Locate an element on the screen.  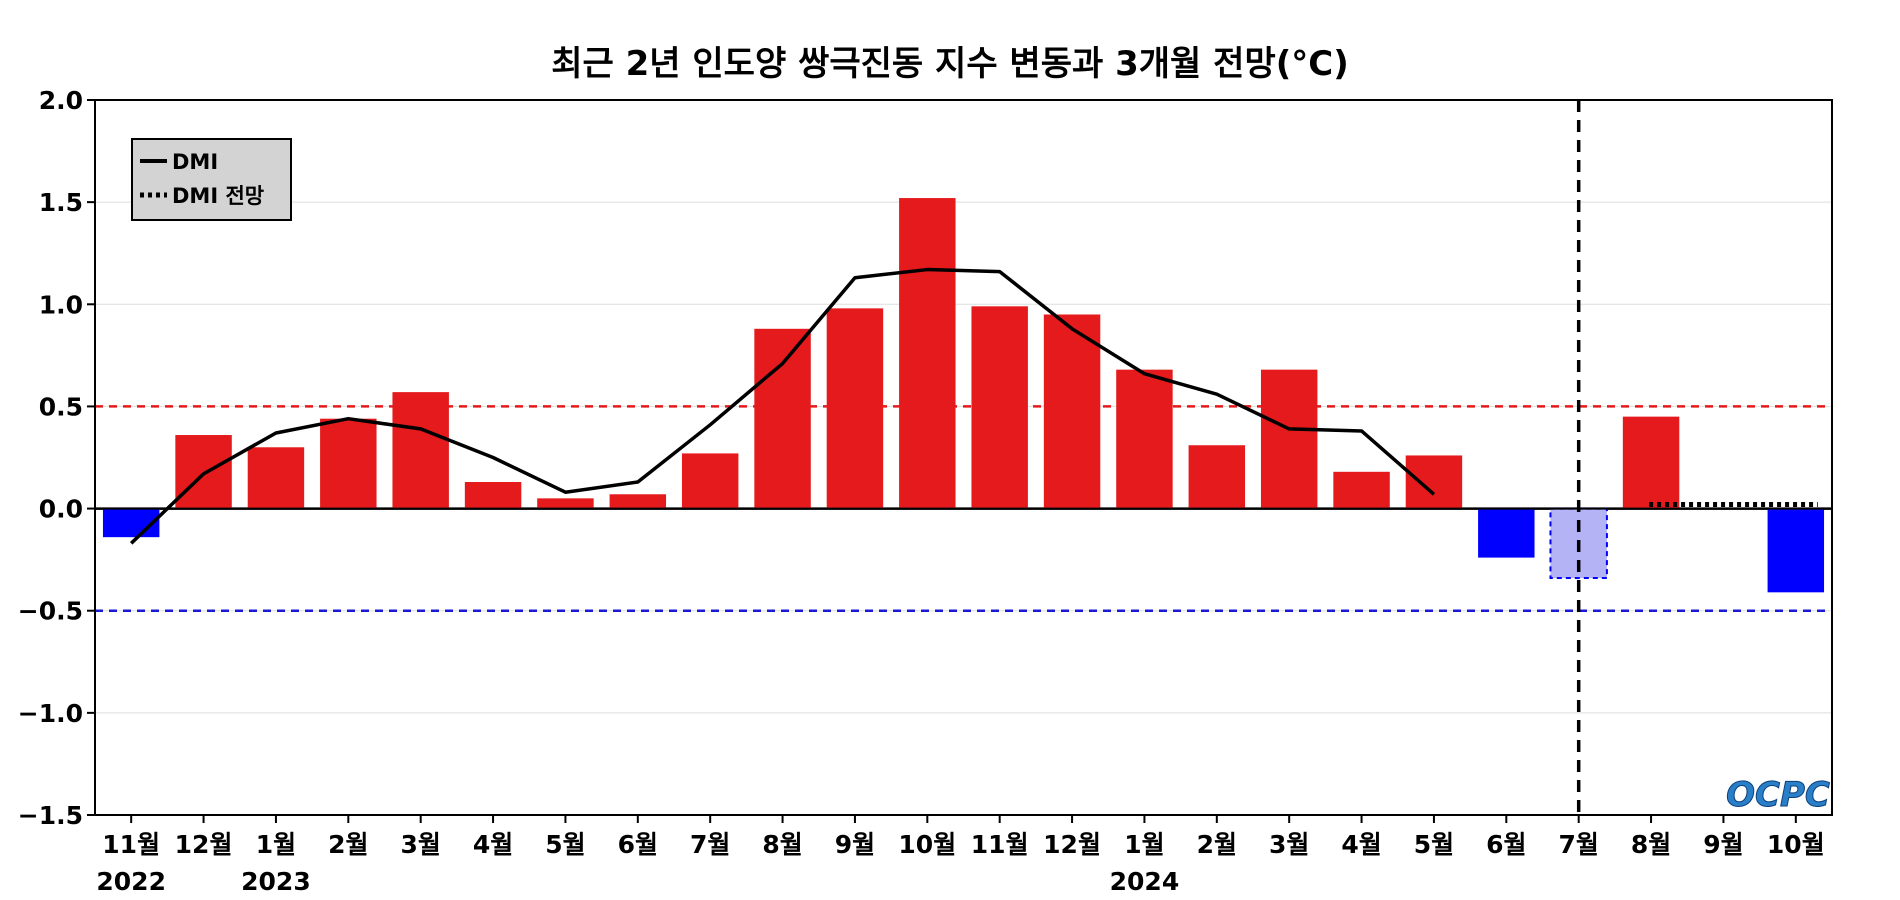
y-axis: 2.0 1.5 1.0 0.5 0.0 −0.5 −1.0 −1.5 is located at coordinates (56, 458).